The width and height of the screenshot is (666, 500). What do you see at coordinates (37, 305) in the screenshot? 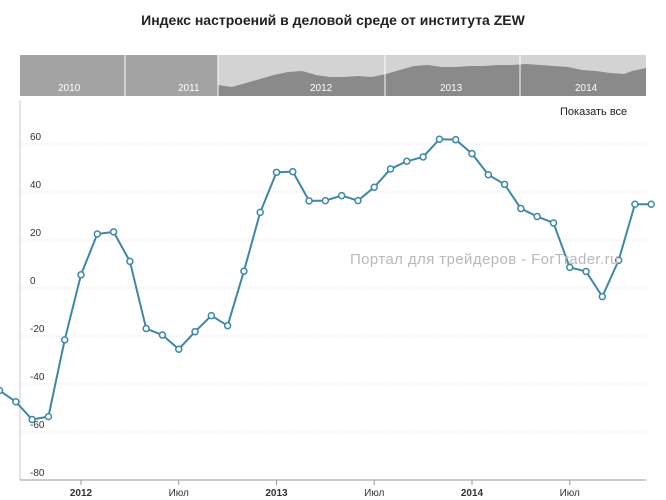
I see `y-axis-labels: 60 40 20 0 -20 -40 -60 -80` at bounding box center [37, 305].